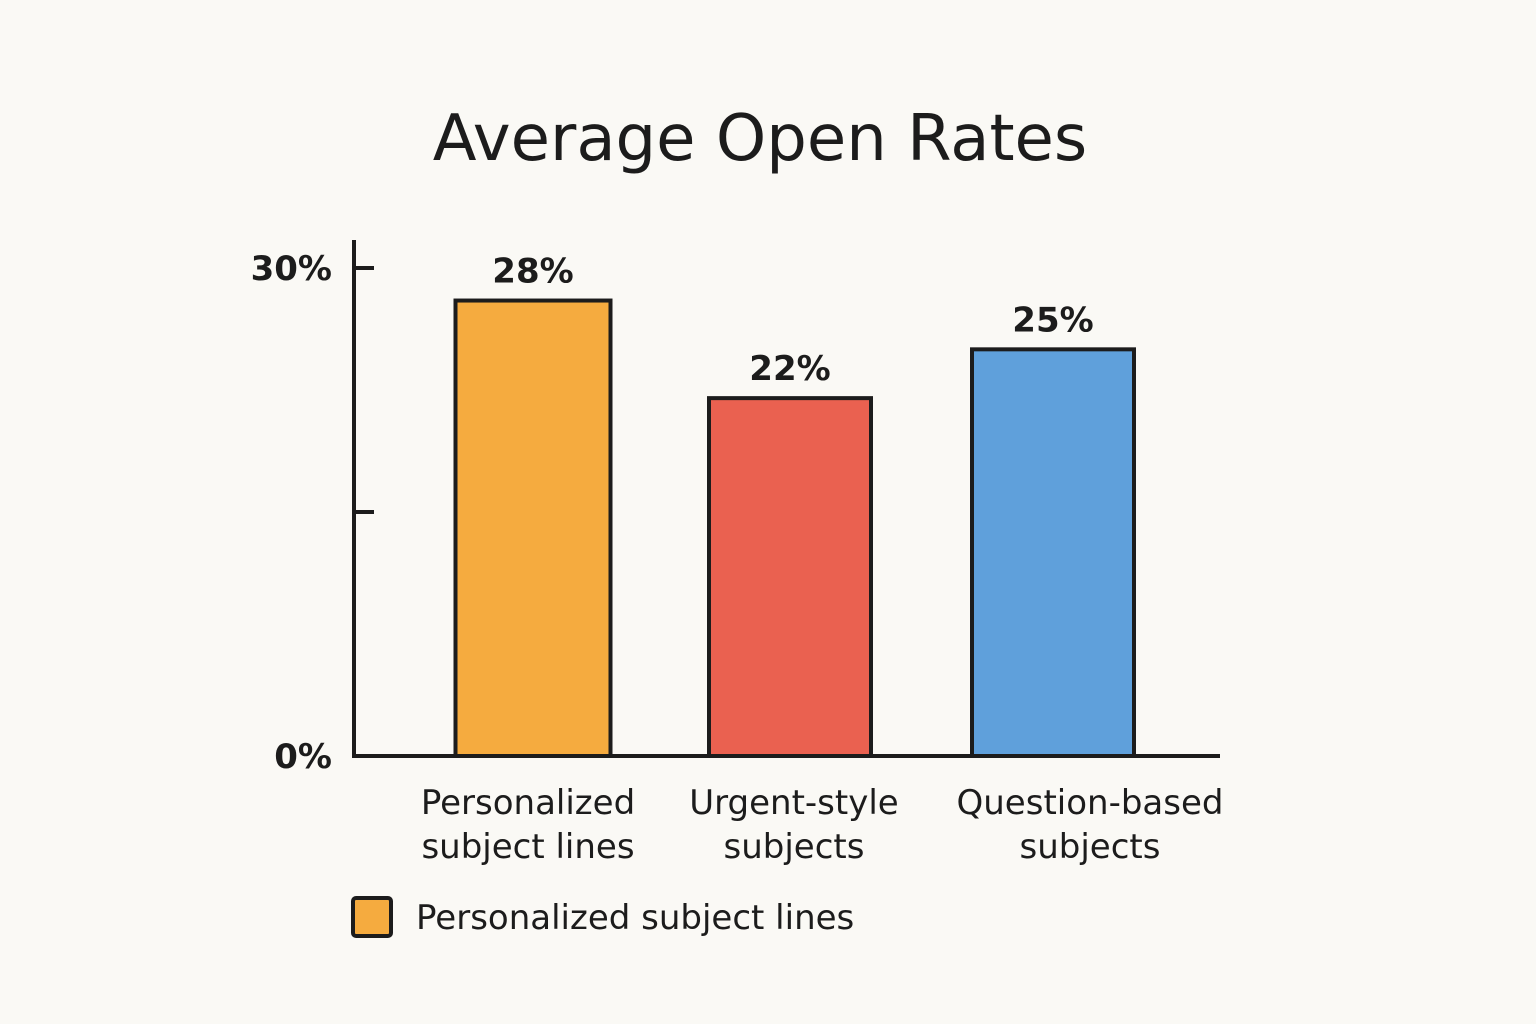 The height and width of the screenshot is (1024, 1536). I want to click on y-ticks: 0% 30%, so click(312, 513).